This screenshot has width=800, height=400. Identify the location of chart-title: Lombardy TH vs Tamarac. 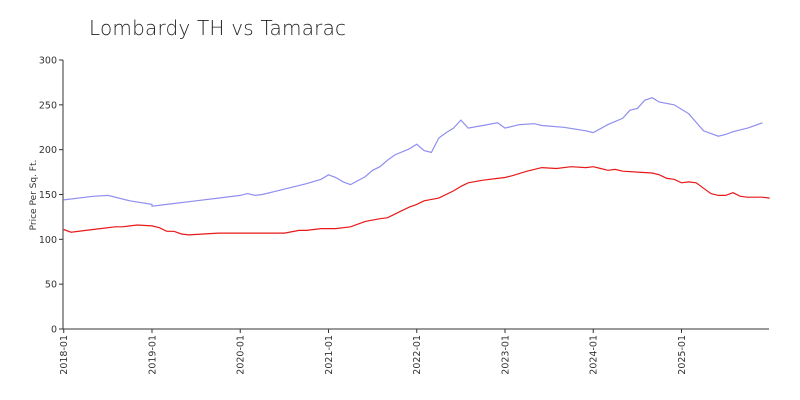
(218, 28).